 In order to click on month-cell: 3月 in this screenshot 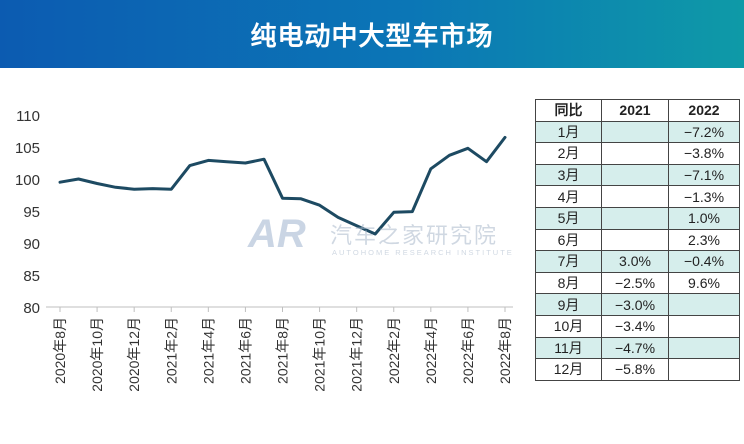, I will do `click(568, 175)`.